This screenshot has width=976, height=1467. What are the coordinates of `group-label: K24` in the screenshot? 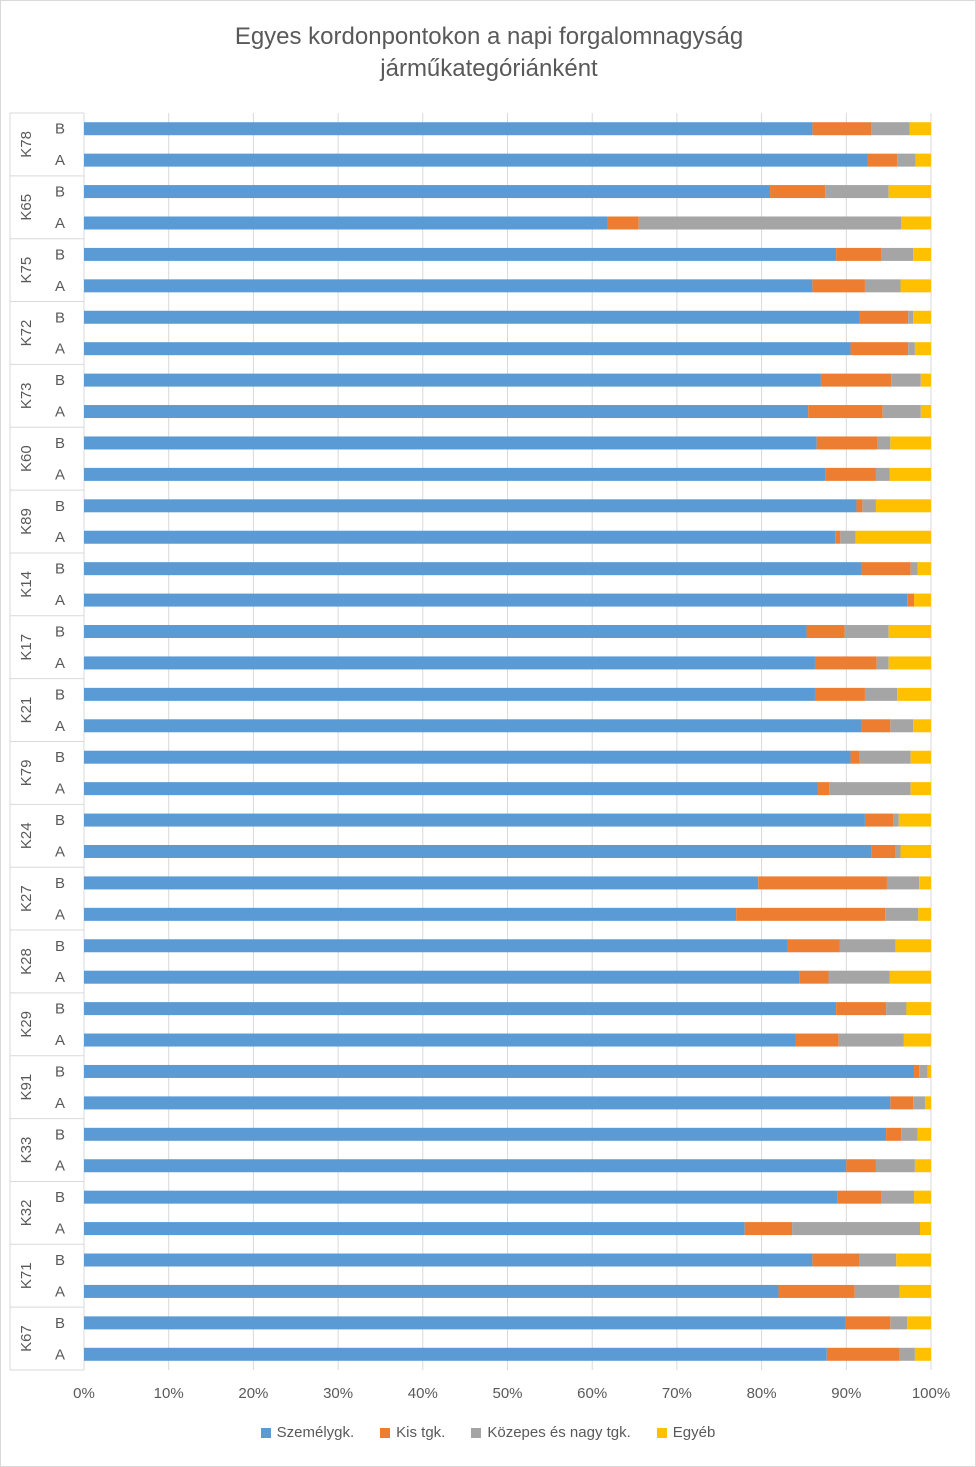 It's located at (26, 835).